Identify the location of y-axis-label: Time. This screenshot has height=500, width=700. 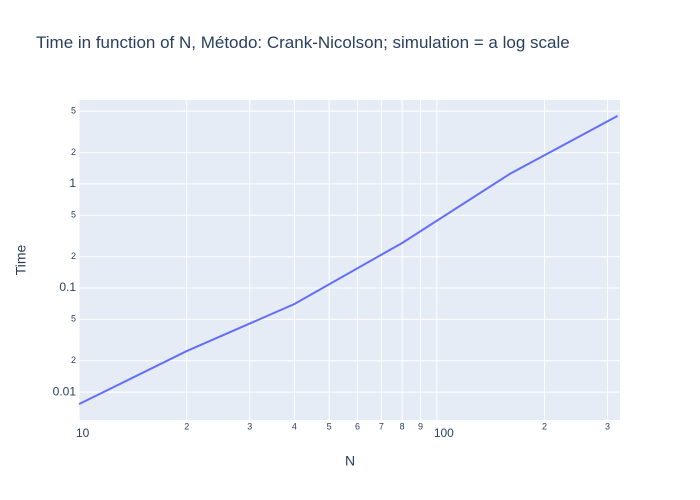
(21, 259).